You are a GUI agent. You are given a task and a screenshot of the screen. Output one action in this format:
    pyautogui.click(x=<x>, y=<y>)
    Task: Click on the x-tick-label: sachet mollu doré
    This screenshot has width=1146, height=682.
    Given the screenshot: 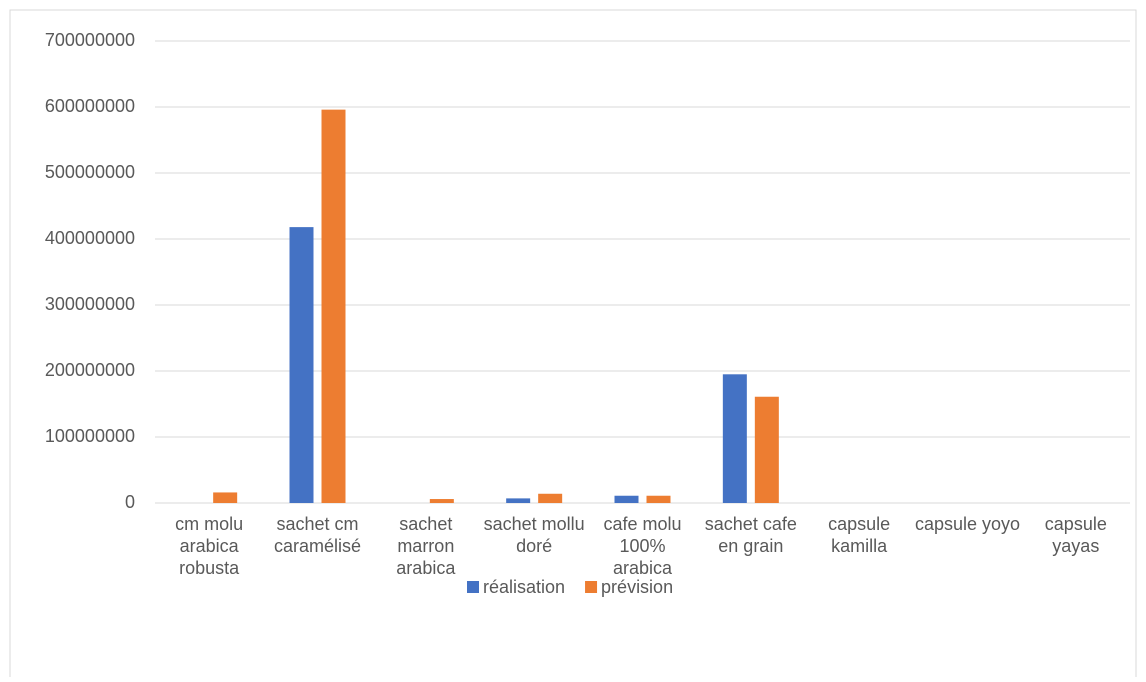 What is the action you would take?
    pyautogui.click(x=534, y=535)
    